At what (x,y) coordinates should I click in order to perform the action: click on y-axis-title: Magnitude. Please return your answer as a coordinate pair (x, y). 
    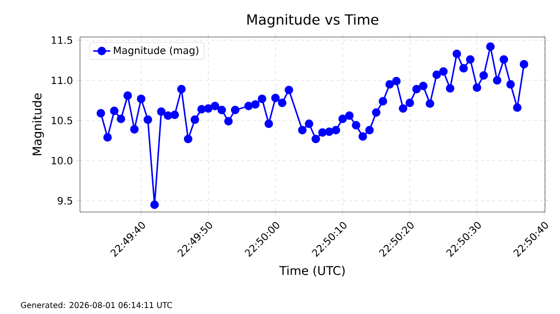
    Looking at the image, I should click on (38, 124).